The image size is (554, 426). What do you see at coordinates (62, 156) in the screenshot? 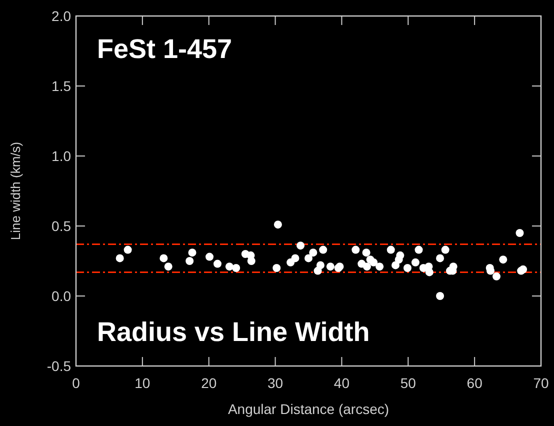
I see `y-tick-label: 1.0` at bounding box center [62, 156].